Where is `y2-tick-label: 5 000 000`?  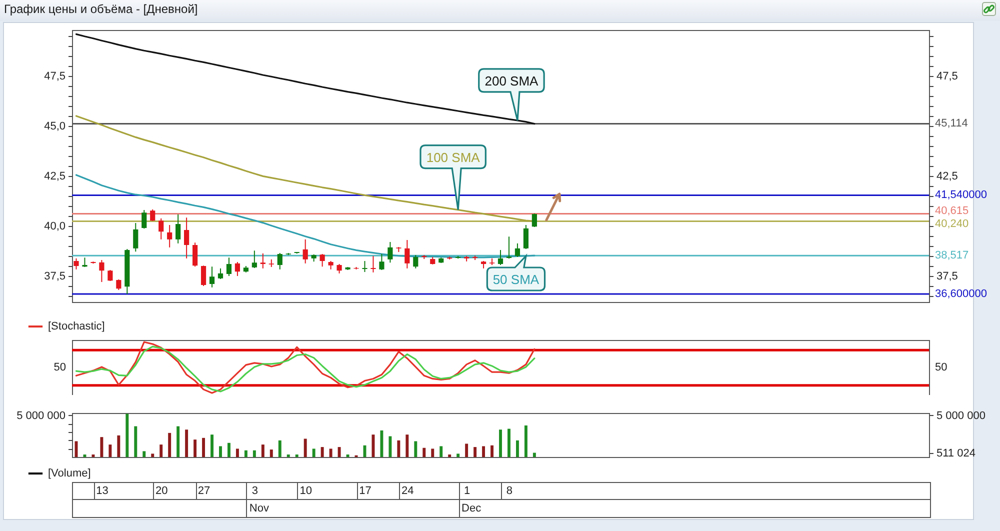
y2-tick-label: 5 000 000 is located at coordinates (961, 416).